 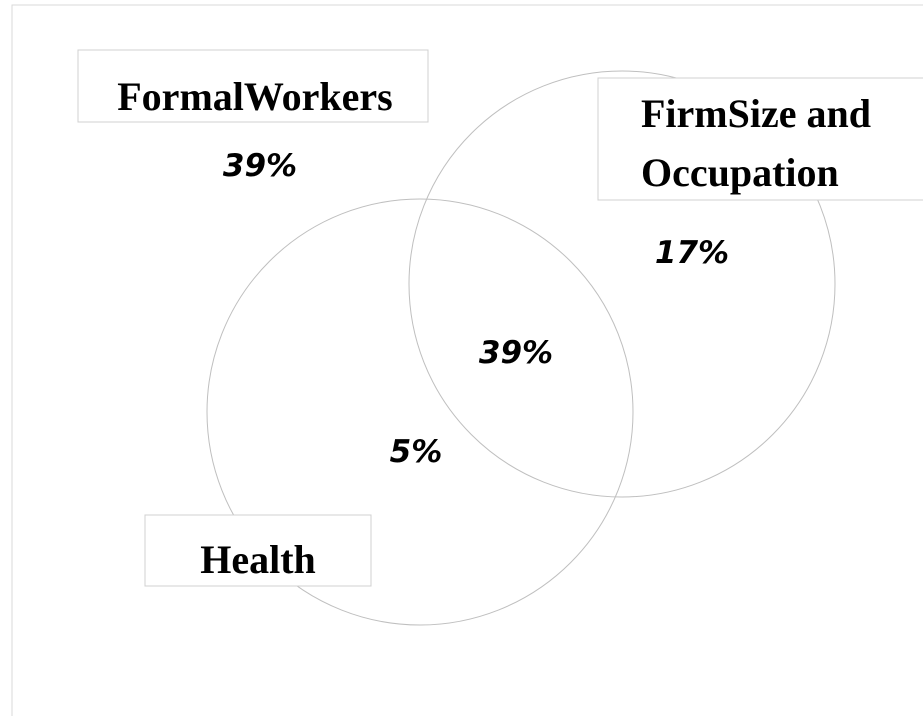 I want to click on set-label: FirmSize and, so click(x=756, y=113).